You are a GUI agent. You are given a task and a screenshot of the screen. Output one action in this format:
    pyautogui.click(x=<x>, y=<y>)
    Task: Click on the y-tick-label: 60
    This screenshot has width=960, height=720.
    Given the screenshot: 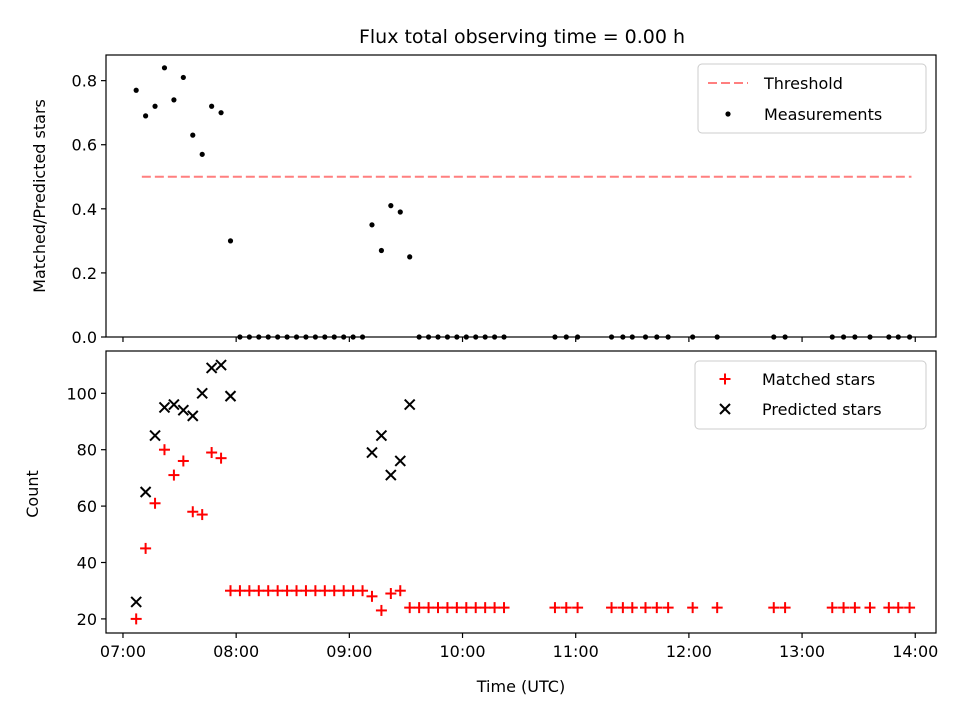 What is the action you would take?
    pyautogui.click(x=87, y=506)
    